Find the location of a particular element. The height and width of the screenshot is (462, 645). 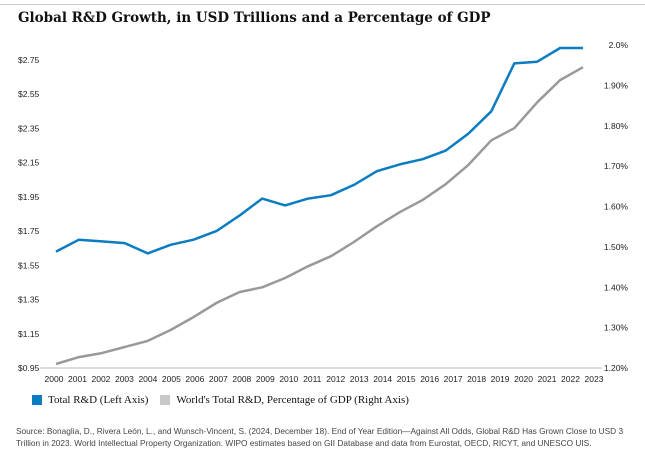

right-y-tick-label: 1.20% is located at coordinates (616, 368).